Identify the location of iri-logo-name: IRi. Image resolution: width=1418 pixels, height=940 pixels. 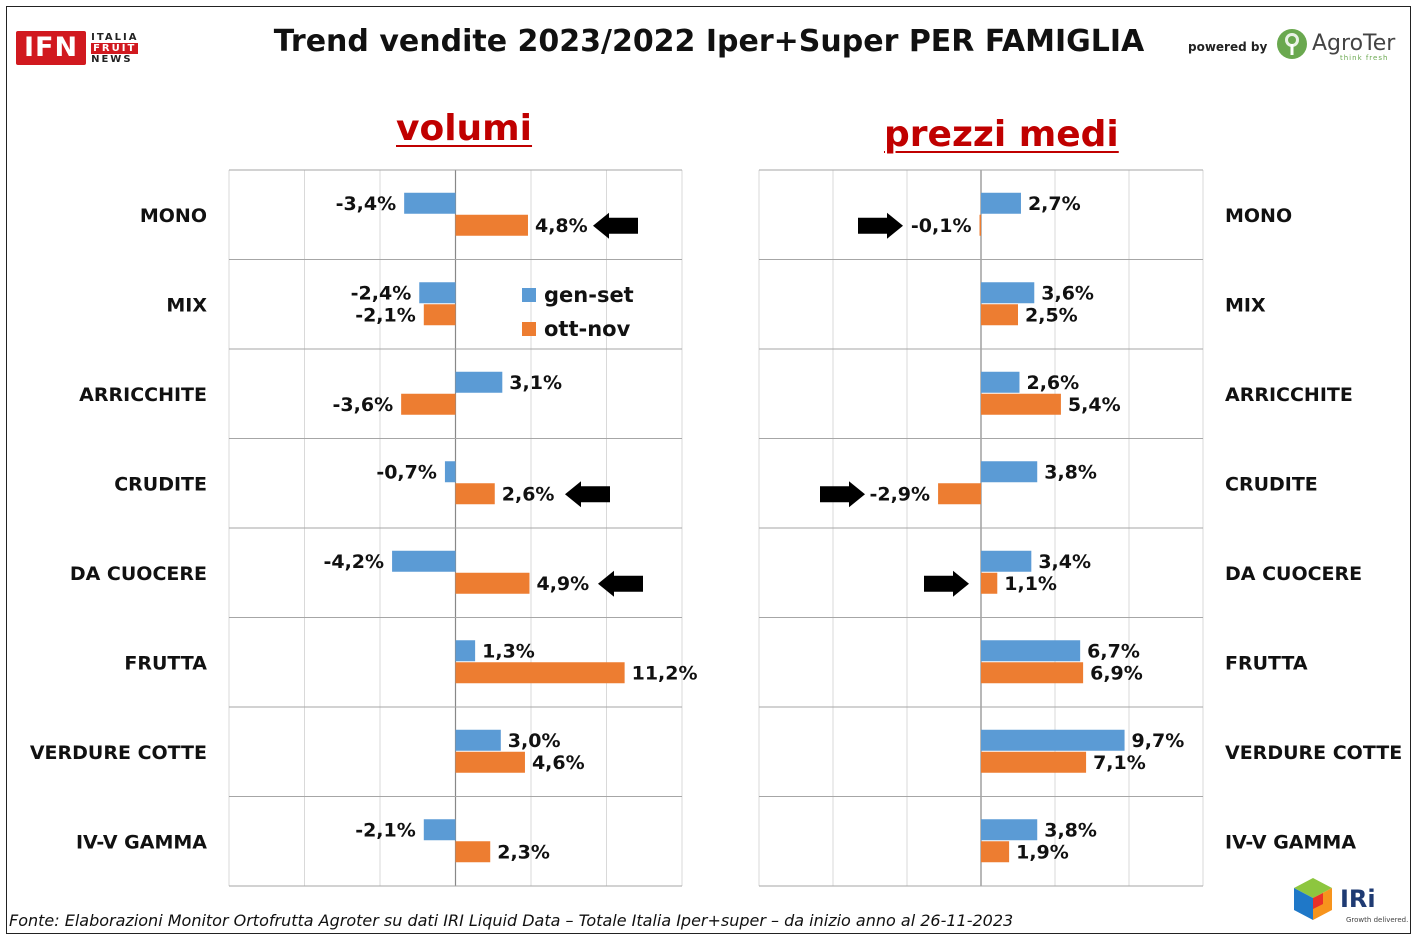
(1358, 899).